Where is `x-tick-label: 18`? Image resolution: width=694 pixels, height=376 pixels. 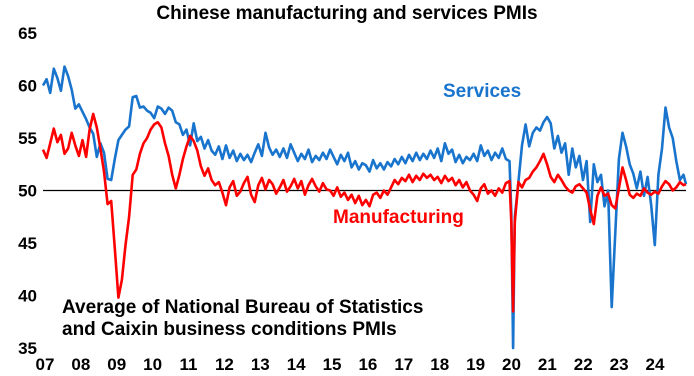 x-tick-label: 18 is located at coordinates (439, 364).